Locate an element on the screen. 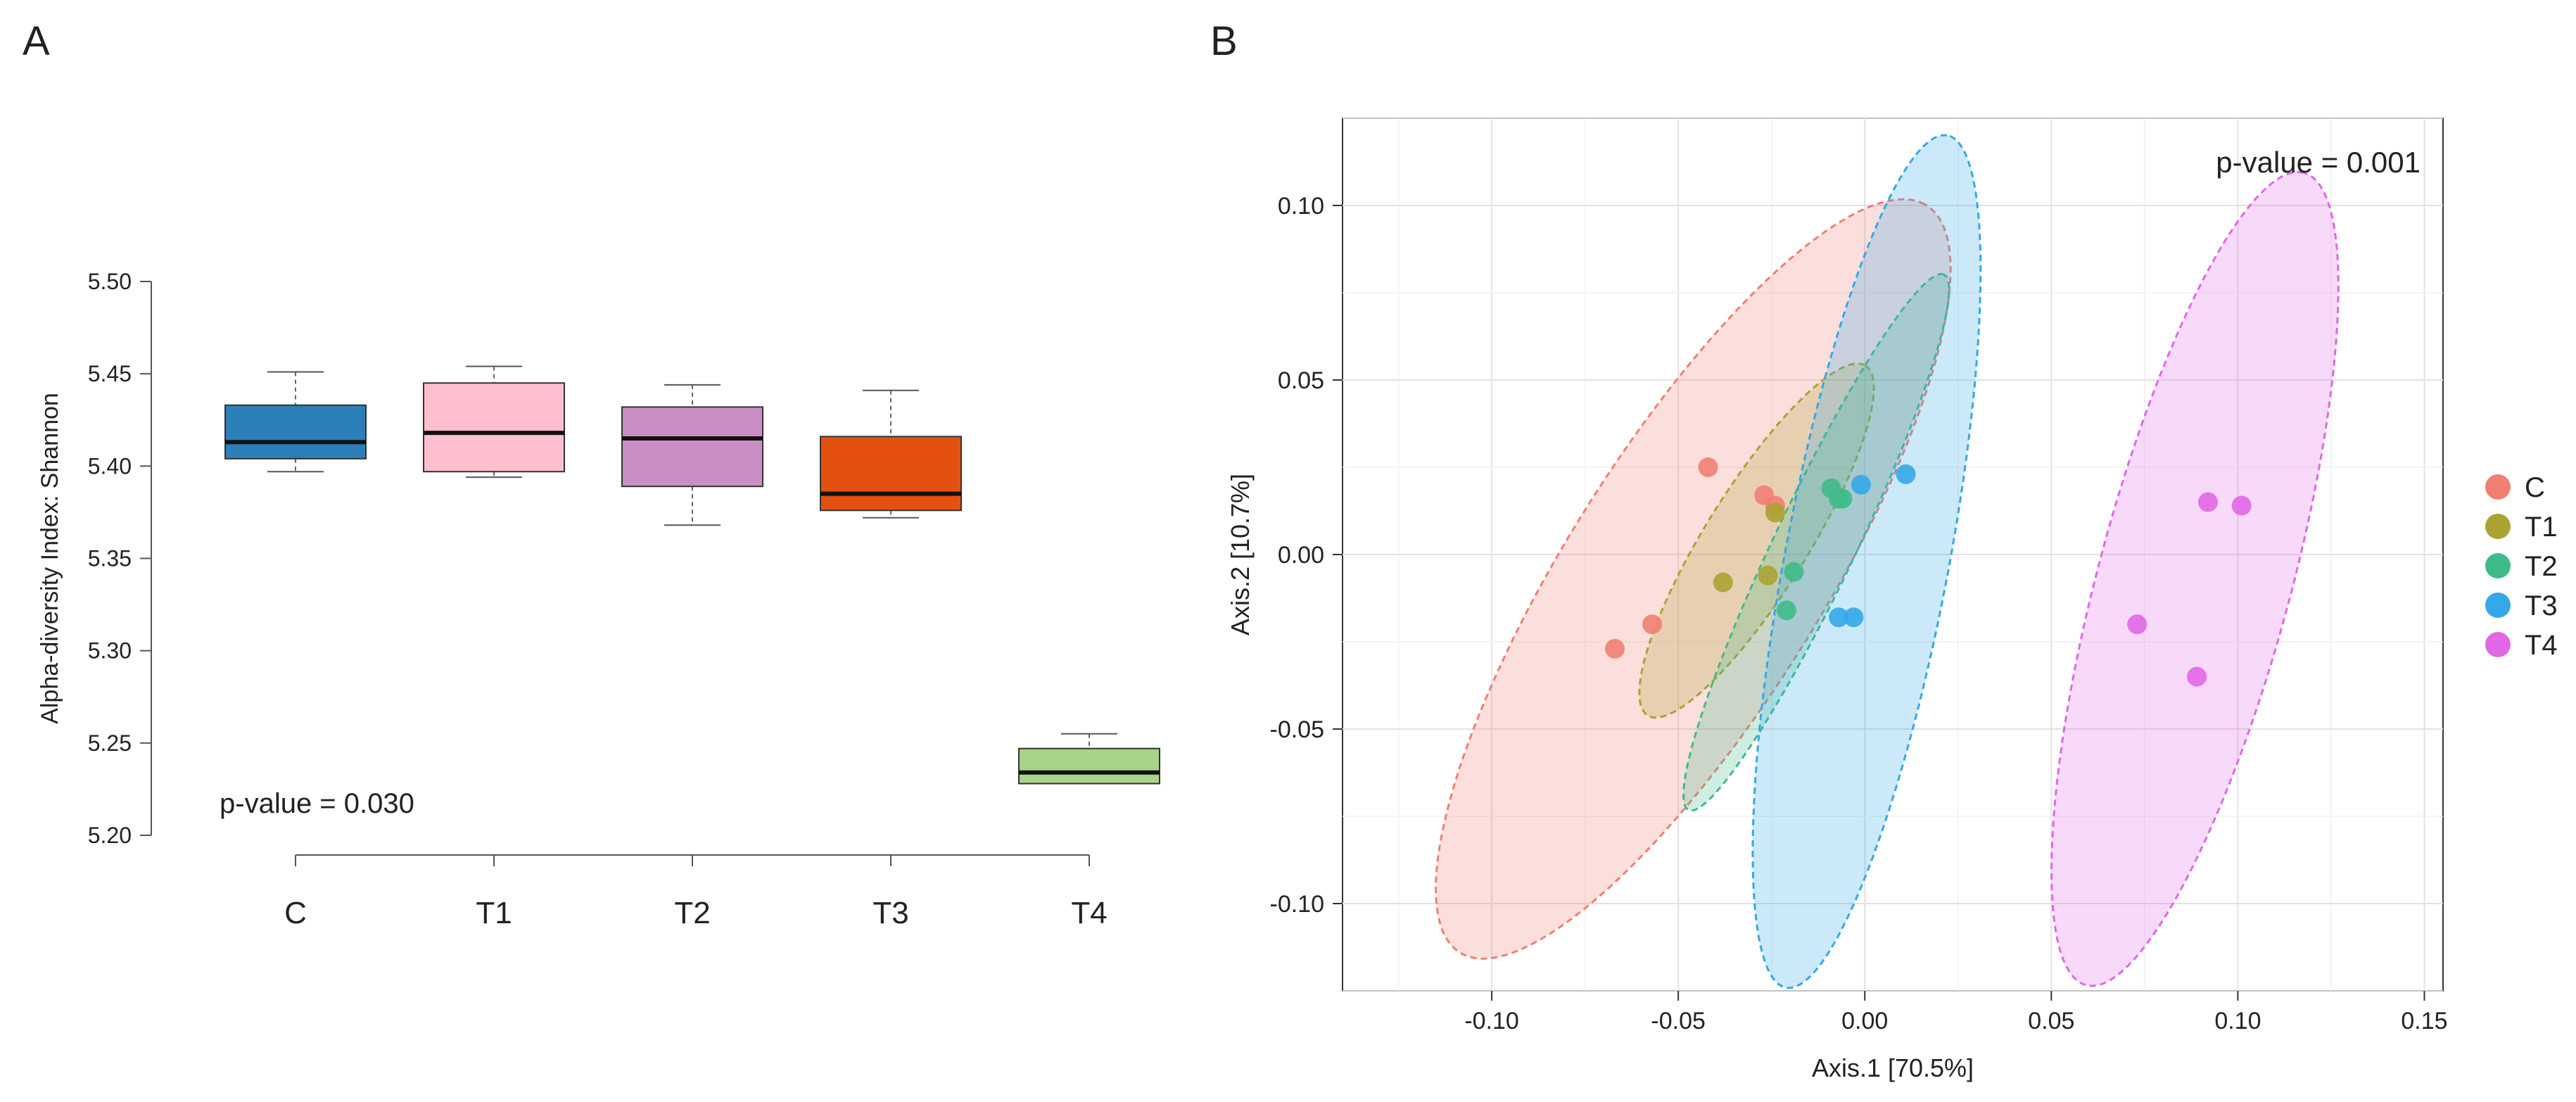 This screenshot has height=1102, width=2576. legend-label-t2: T2 is located at coordinates (2541, 566).